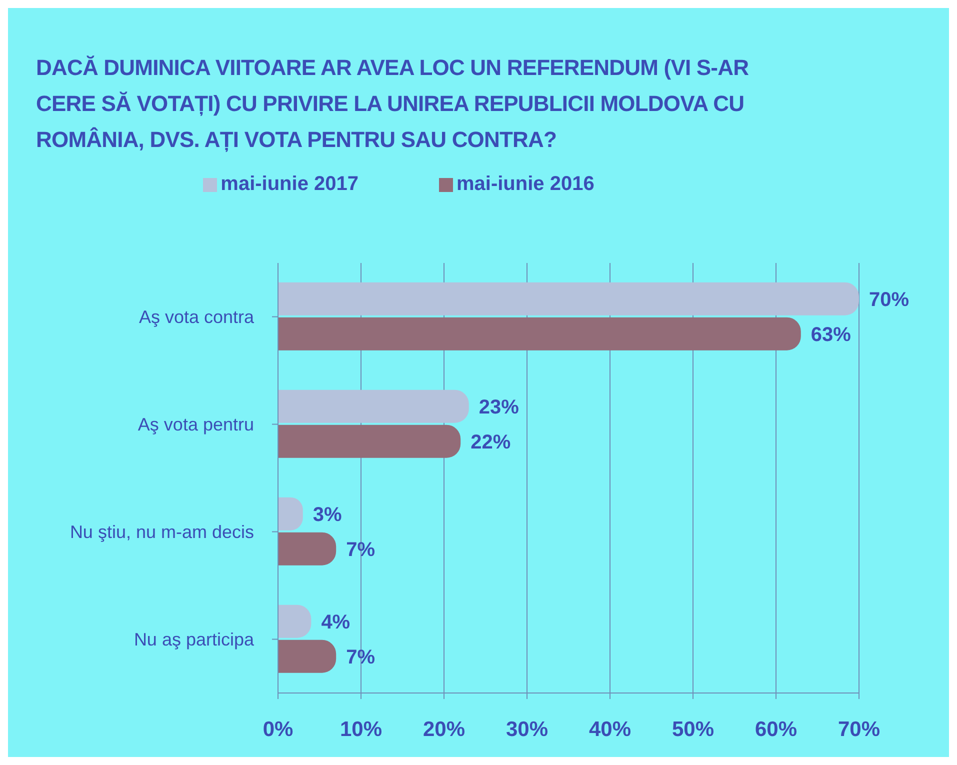 This screenshot has width=957, height=765. What do you see at coordinates (162, 532) in the screenshot?
I see `y-tick-label: Nu ştiu, nu m-am decis` at bounding box center [162, 532].